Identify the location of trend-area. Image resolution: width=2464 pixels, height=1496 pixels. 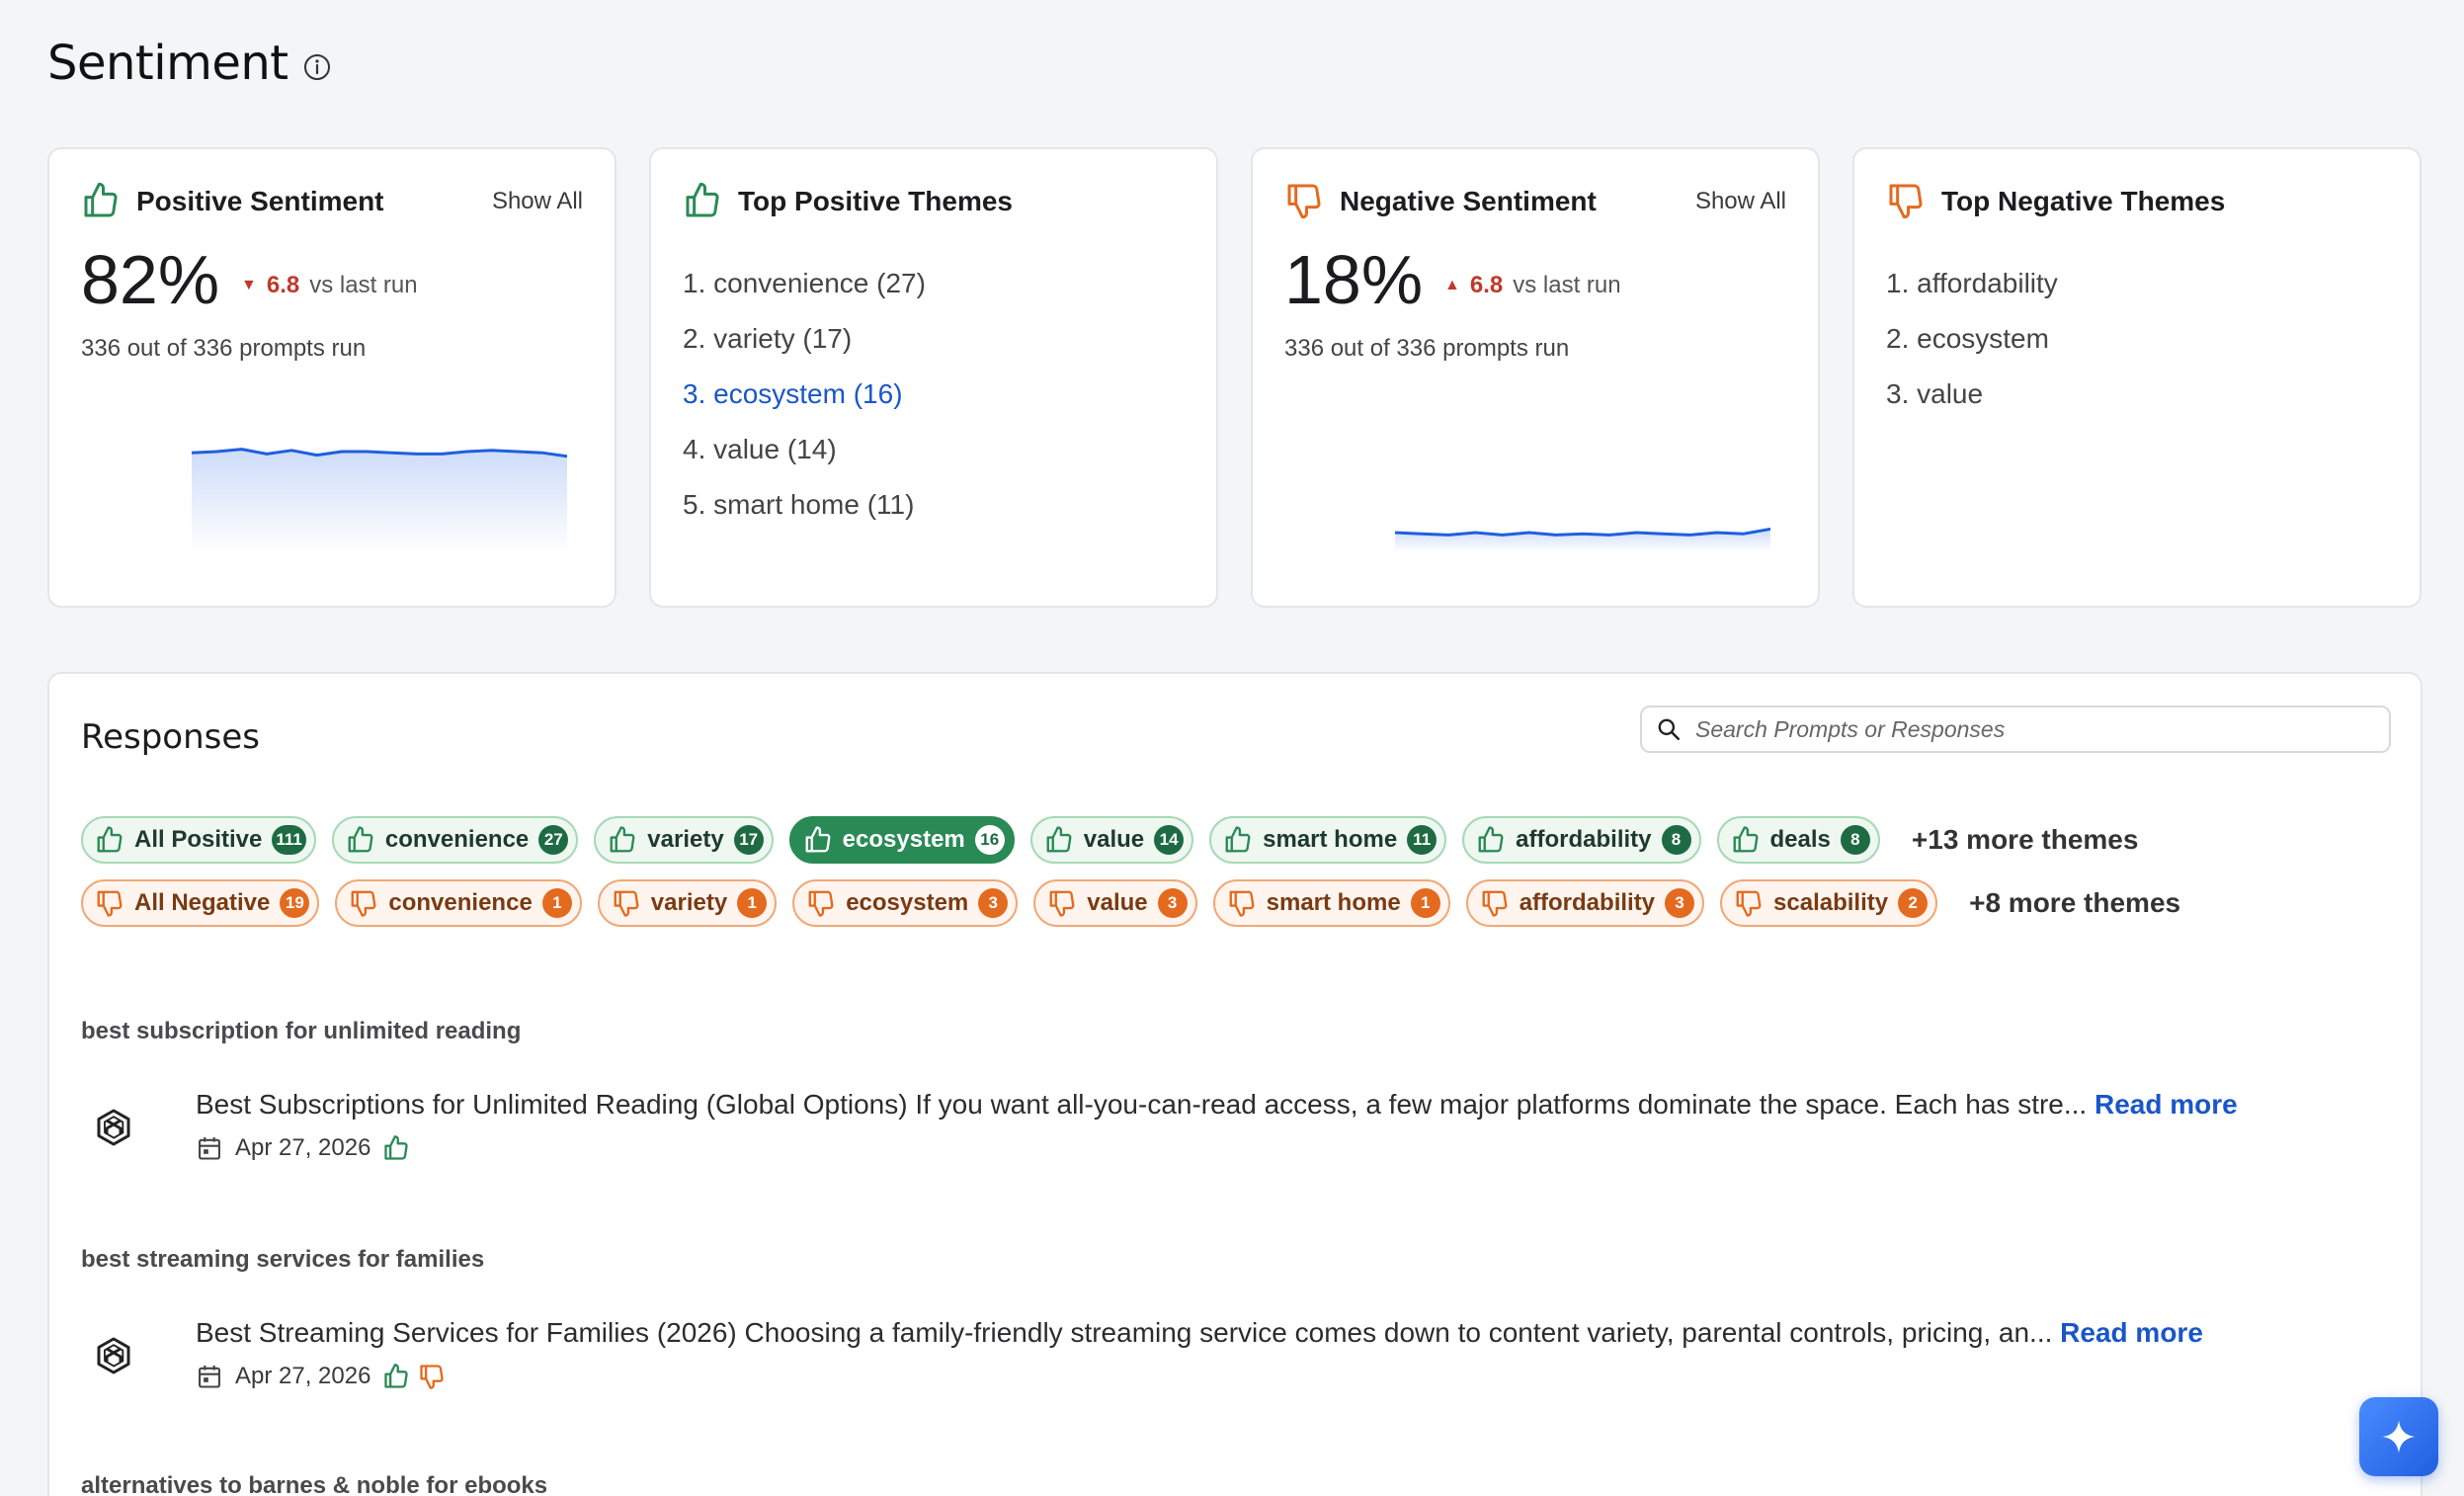
(379, 500).